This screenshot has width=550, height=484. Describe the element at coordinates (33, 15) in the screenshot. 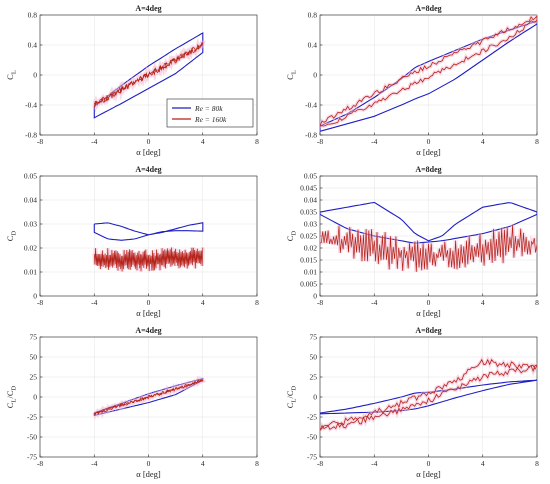

I see `y-tick-label: 0.8` at that location.